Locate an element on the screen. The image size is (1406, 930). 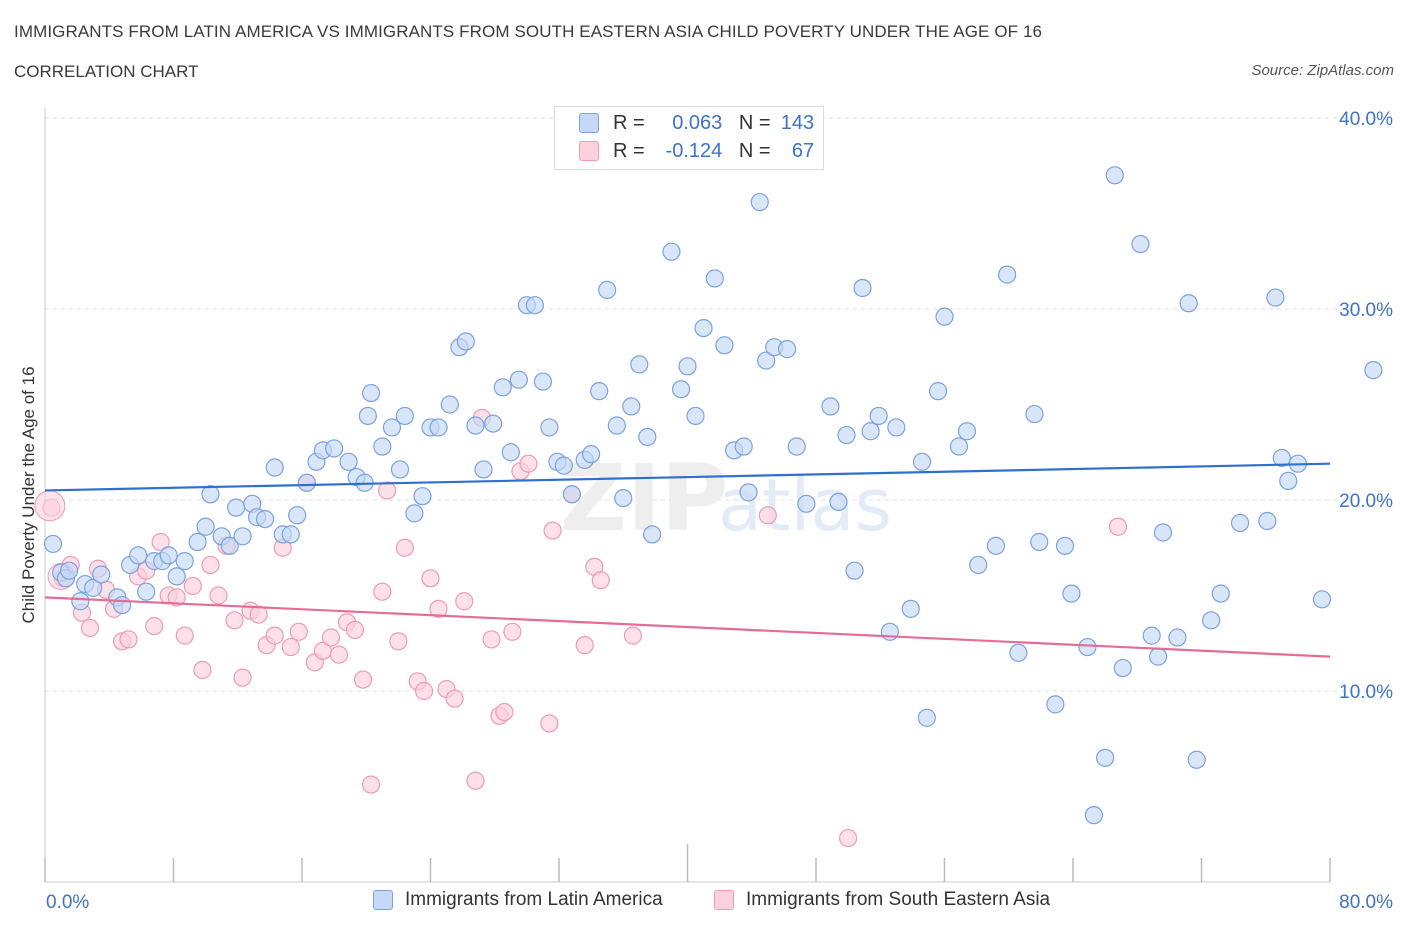
n-value: 143 is located at coordinates (797, 122).